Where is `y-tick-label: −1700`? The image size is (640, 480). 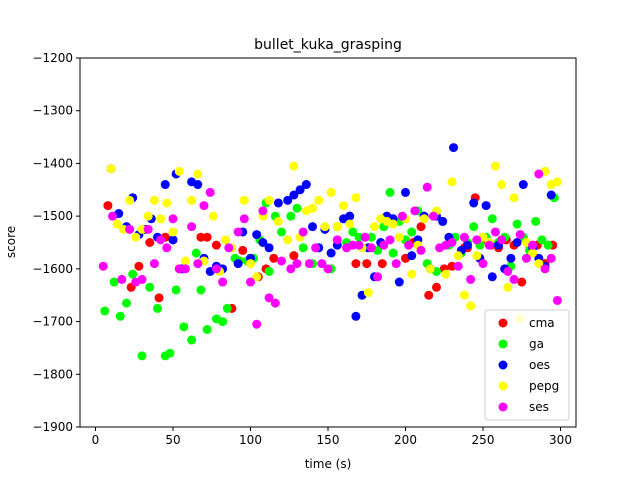
y-tick-label: −1700 is located at coordinates (52, 322).